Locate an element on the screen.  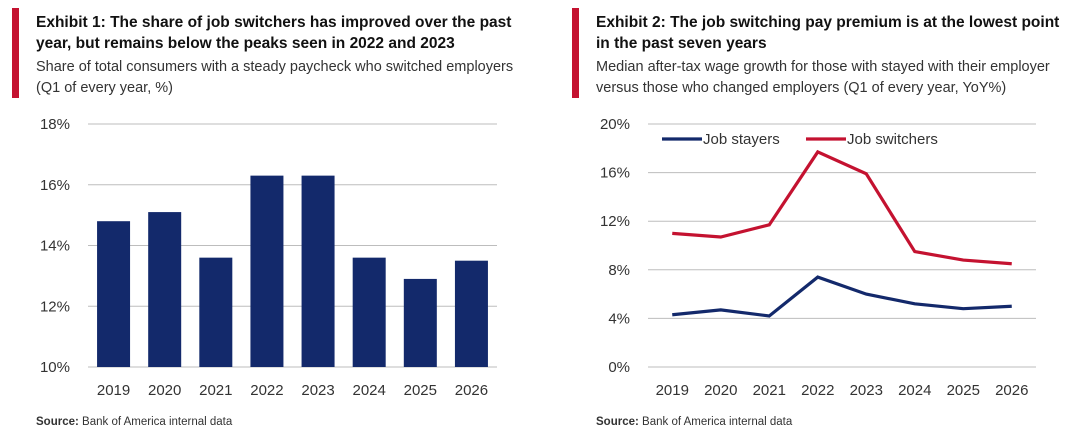
legend-label: Job stayers is located at coordinates (741, 139).